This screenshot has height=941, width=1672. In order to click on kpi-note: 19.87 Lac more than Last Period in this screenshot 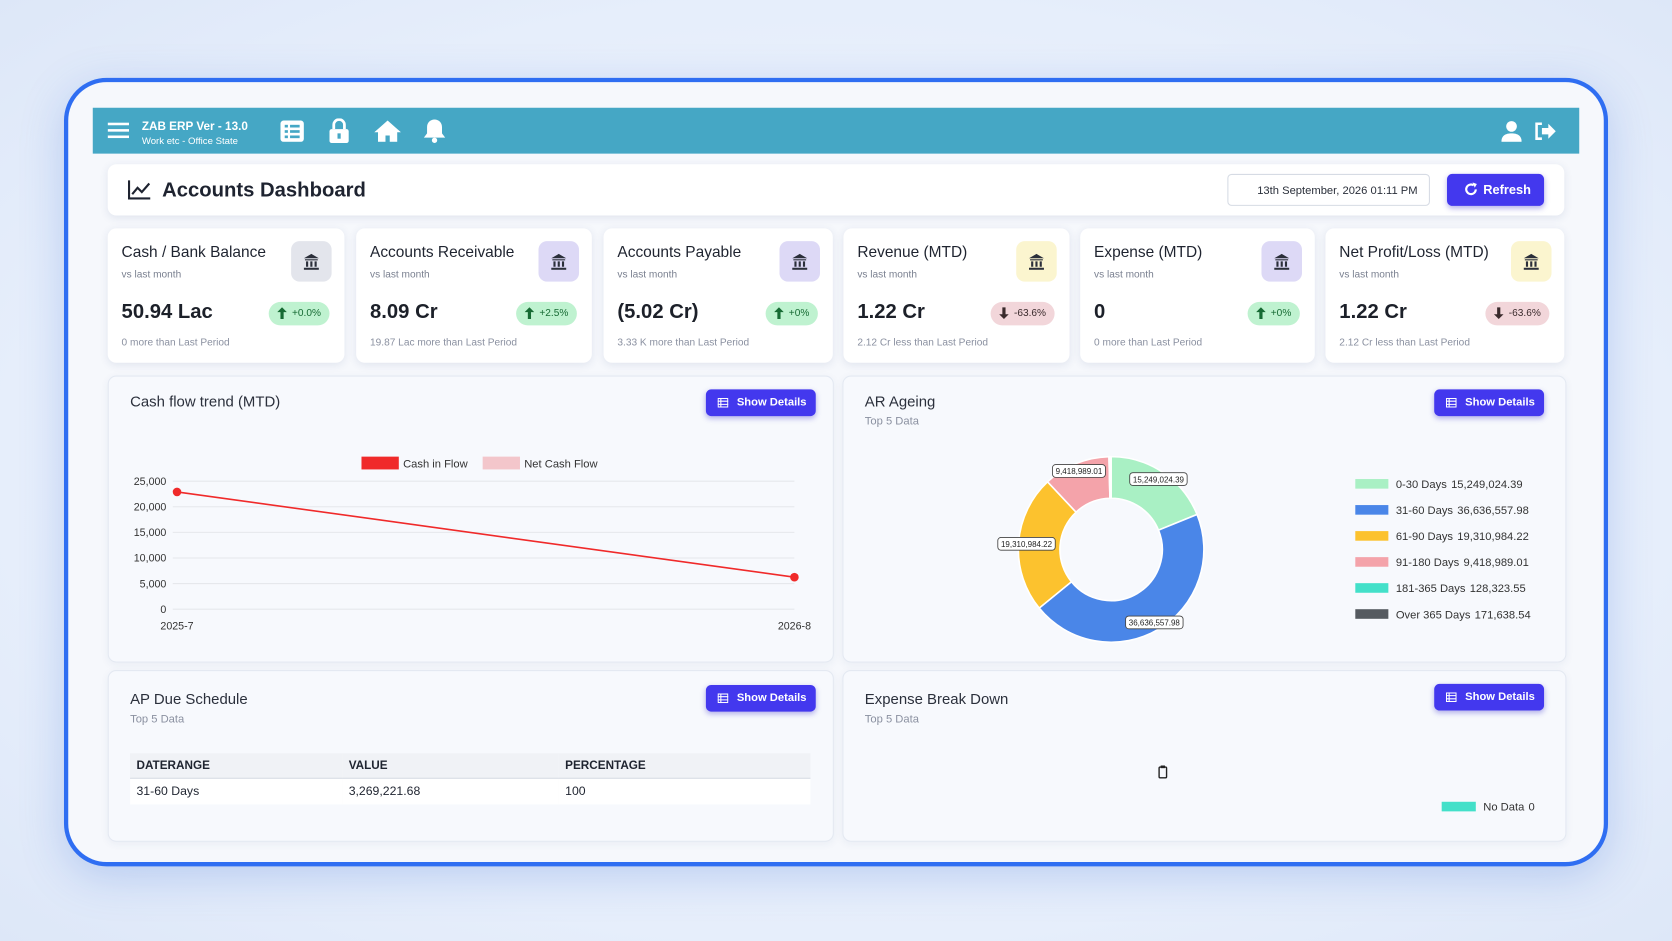, I will do `click(444, 343)`.